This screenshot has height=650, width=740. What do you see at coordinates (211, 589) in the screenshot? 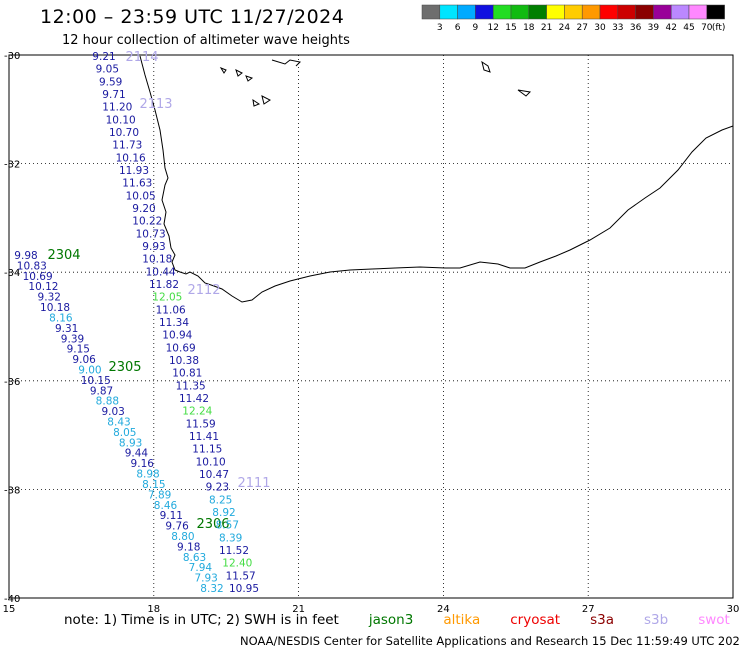
I see `wave-height-value: 8.32` at bounding box center [211, 589].